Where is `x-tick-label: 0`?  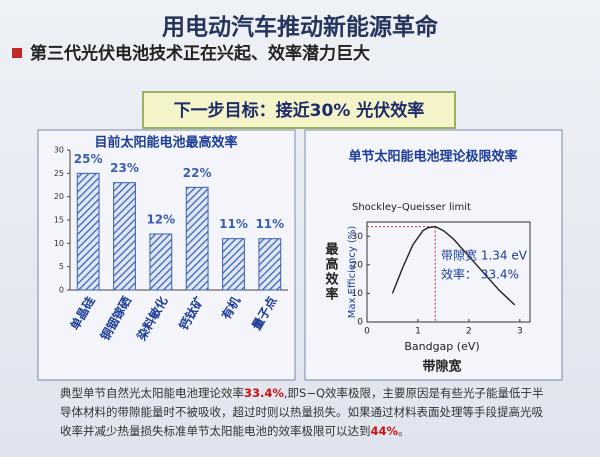
x-tick-label: 0 is located at coordinates (367, 332).